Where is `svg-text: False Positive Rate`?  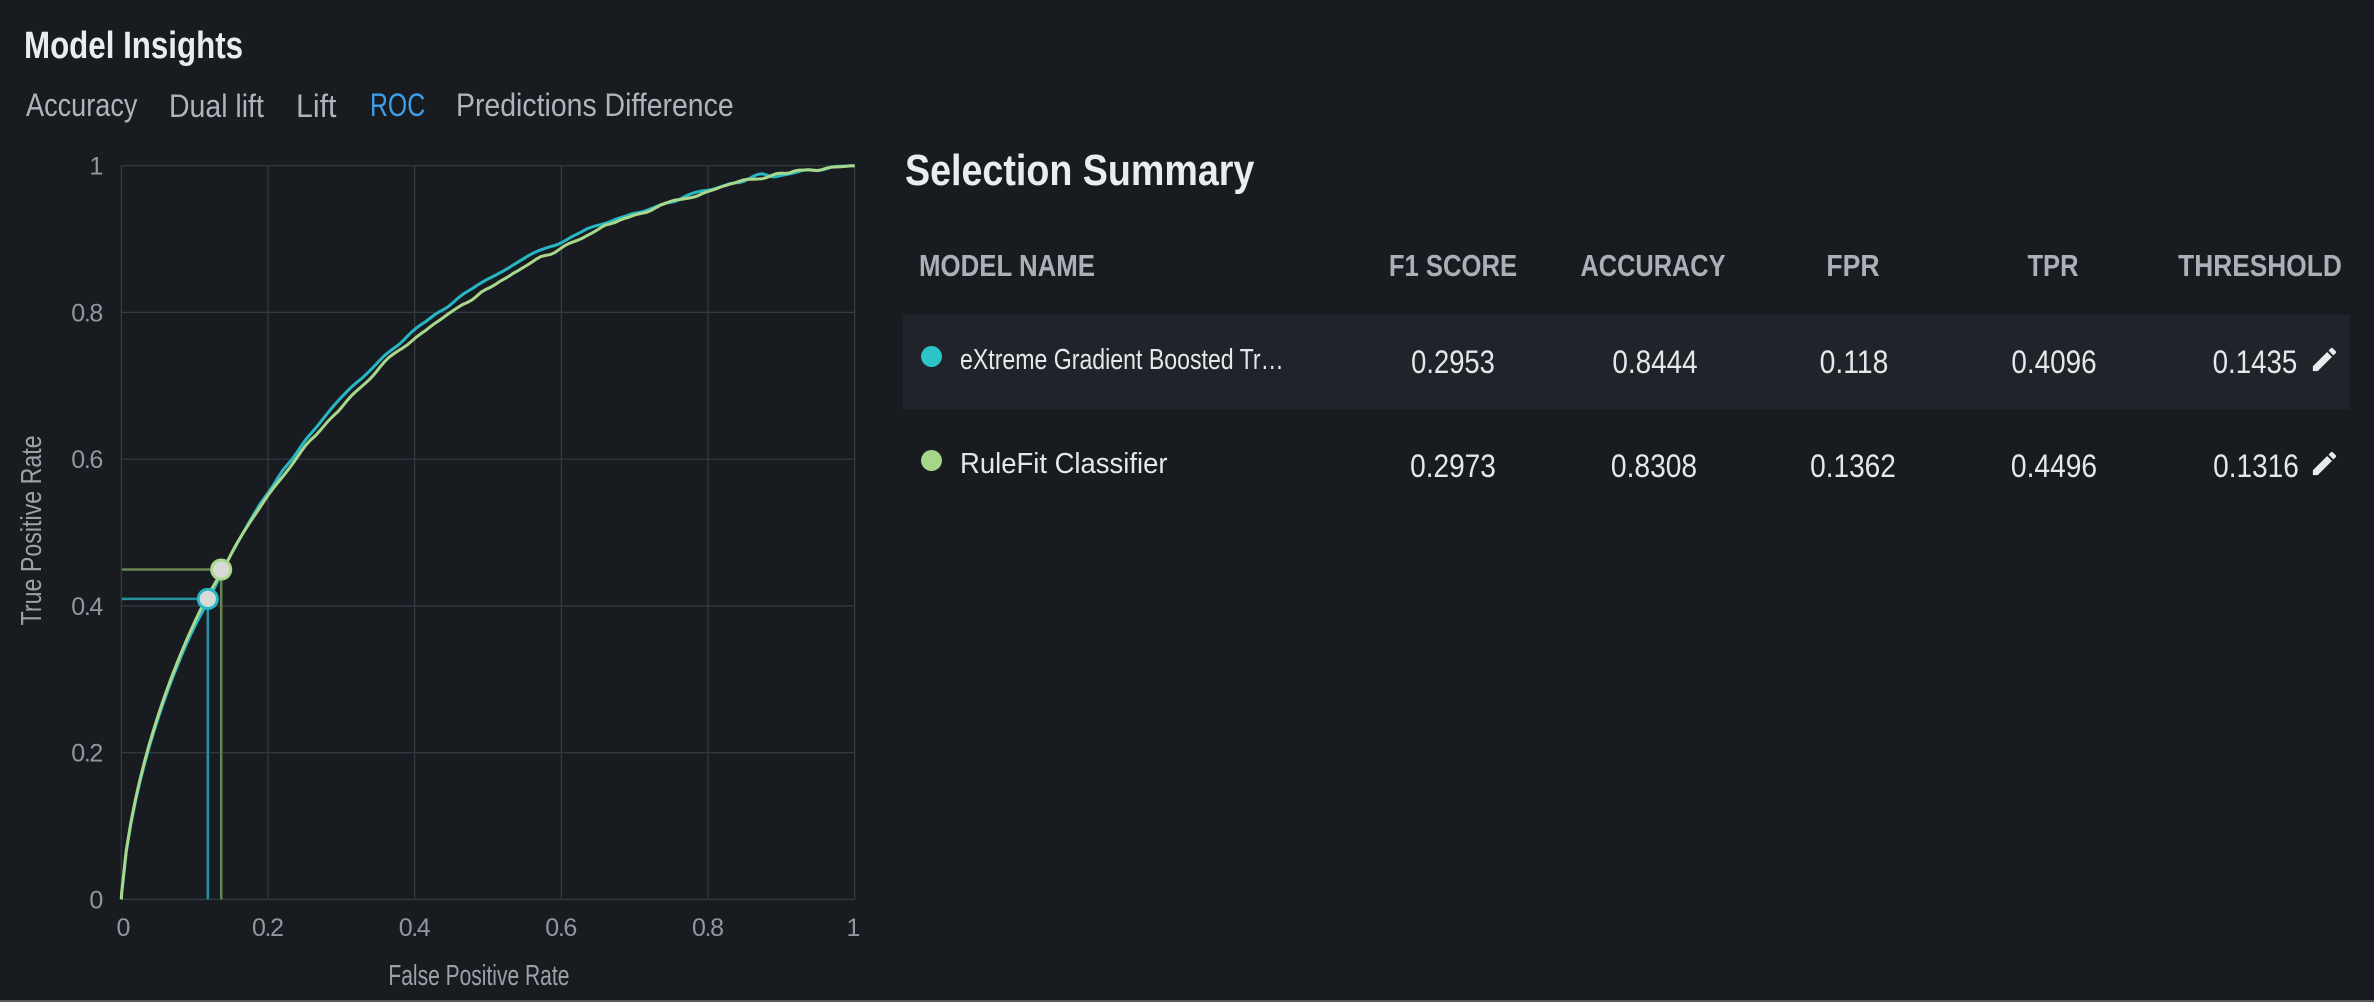 svg-text: False Positive Rate is located at coordinates (478, 976).